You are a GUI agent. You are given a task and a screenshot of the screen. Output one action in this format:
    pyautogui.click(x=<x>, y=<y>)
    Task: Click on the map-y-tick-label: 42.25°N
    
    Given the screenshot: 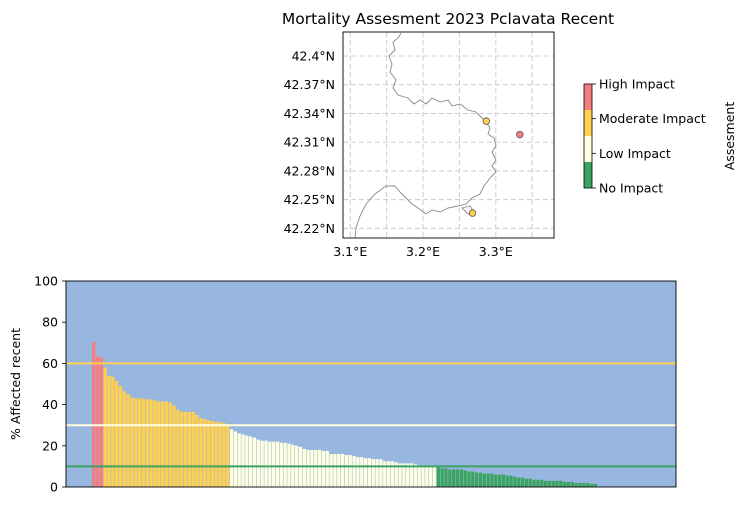 What is the action you would take?
    pyautogui.click(x=309, y=199)
    